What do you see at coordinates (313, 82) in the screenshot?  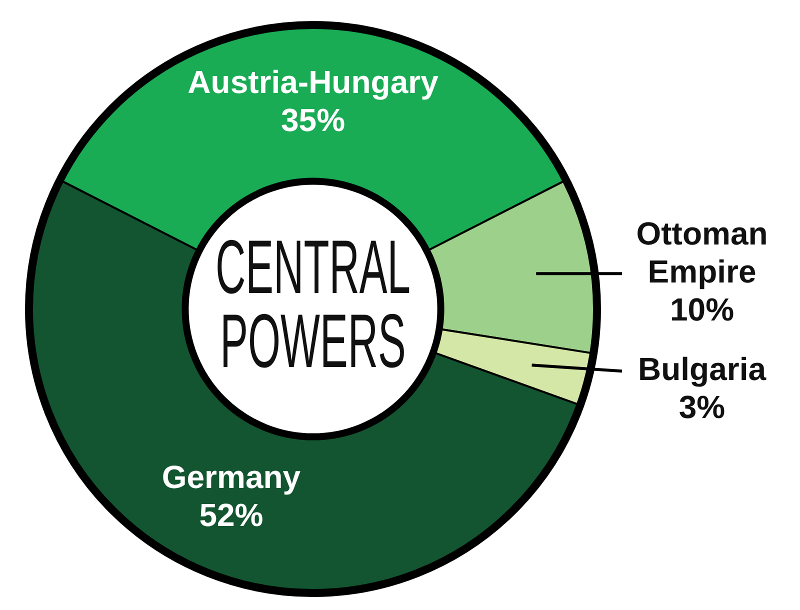 I see `slice-label: Austria-Hungary` at bounding box center [313, 82].